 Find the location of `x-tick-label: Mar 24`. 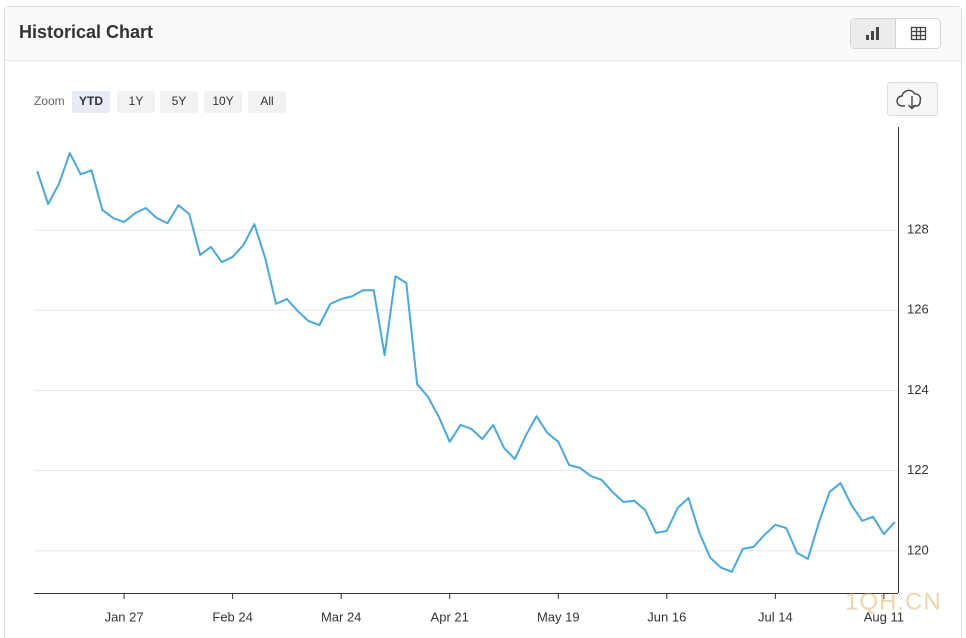

x-tick-label: Mar 24 is located at coordinates (341, 616).